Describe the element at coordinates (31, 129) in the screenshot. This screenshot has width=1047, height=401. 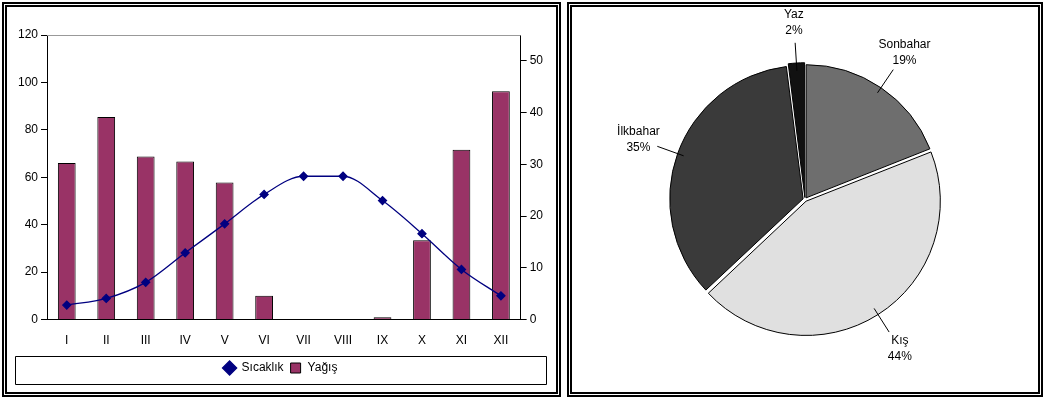
I see `y-tick-label: 80` at that location.